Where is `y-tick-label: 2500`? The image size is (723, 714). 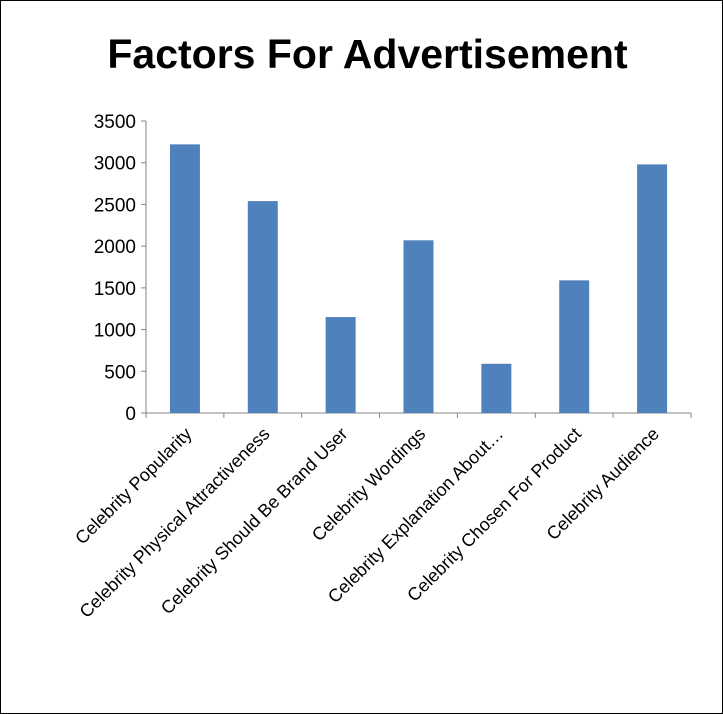
y-tick-label: 2500 is located at coordinates (115, 205).